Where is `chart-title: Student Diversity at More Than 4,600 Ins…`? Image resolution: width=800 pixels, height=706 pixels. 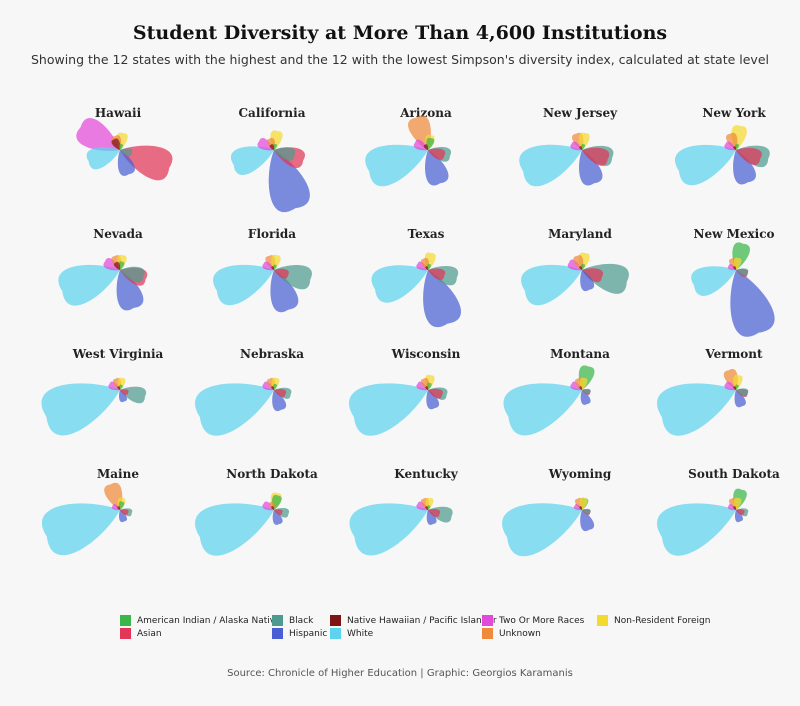
chart-title: Student Diversity at More Than 4,600 Ins… is located at coordinates (400, 33).